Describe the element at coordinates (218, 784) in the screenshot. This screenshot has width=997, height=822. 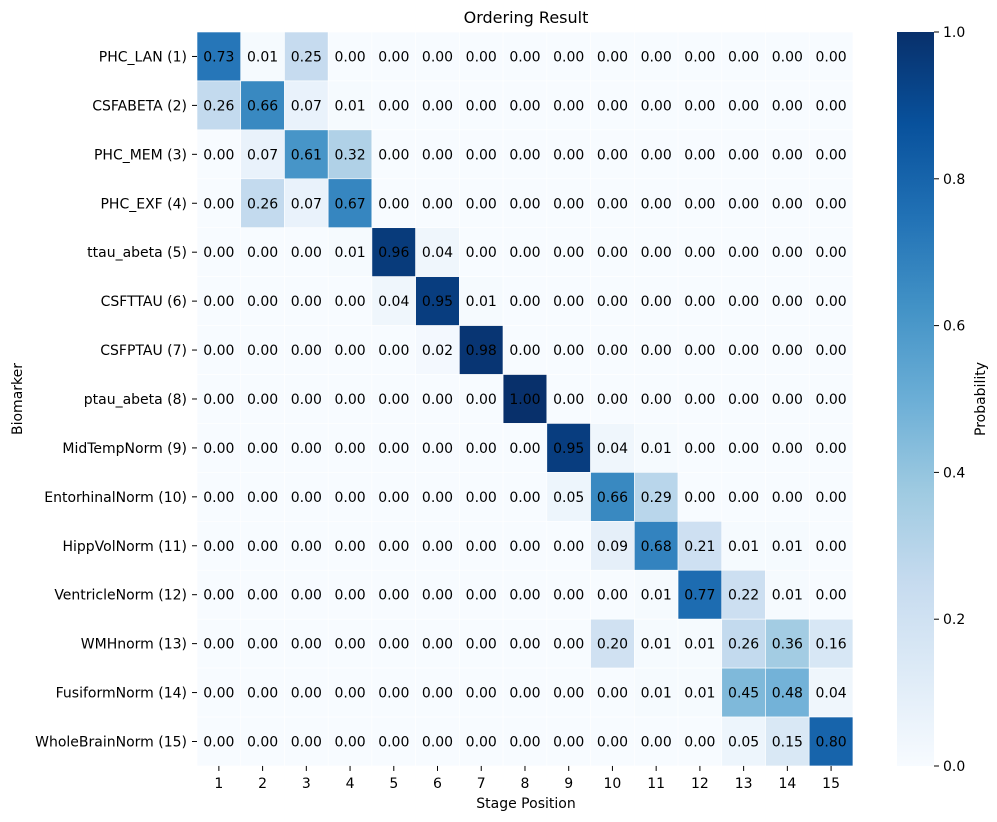
I see `x-tick-label: 1` at that location.